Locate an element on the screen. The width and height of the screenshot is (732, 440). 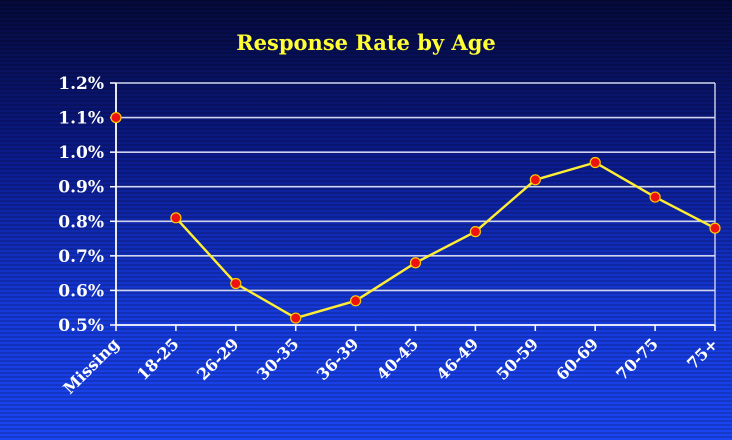
y-tick-label: 0.9% is located at coordinates (81, 188).